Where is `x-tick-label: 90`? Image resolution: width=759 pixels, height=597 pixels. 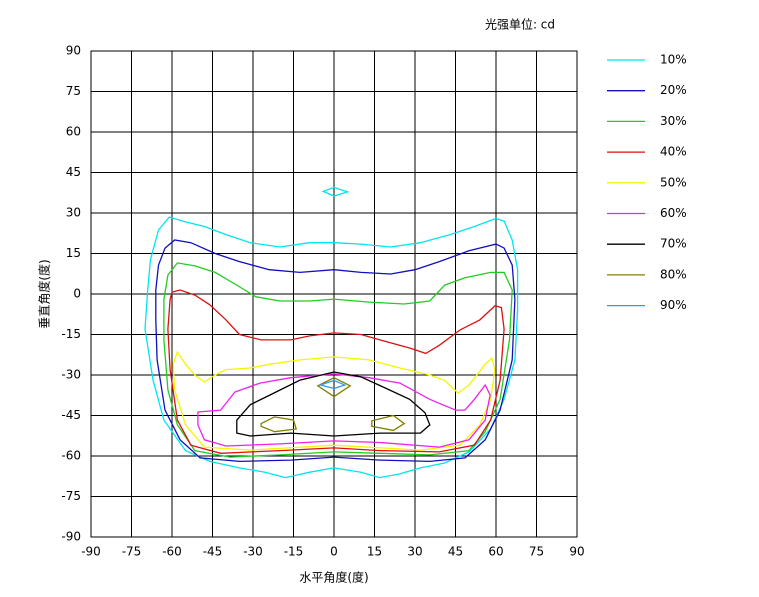 x-tick-label: 90 is located at coordinates (576, 552).